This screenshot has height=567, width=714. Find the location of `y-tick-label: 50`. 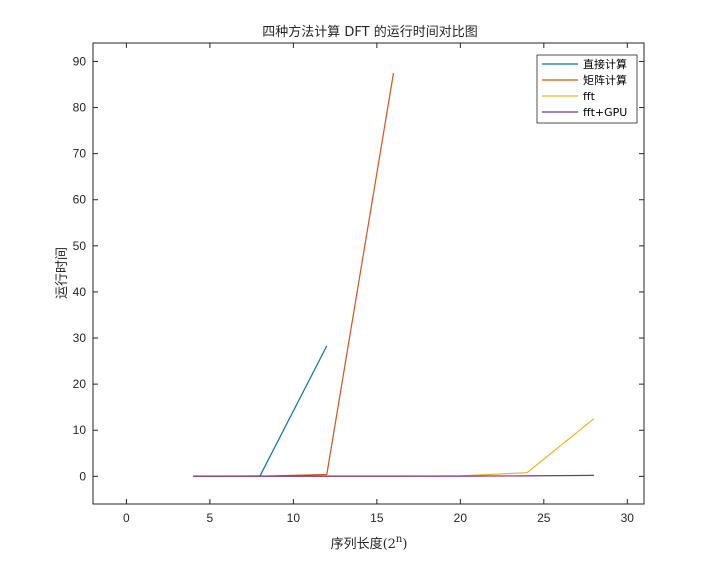

y-tick-label: 50 is located at coordinates (80, 246).